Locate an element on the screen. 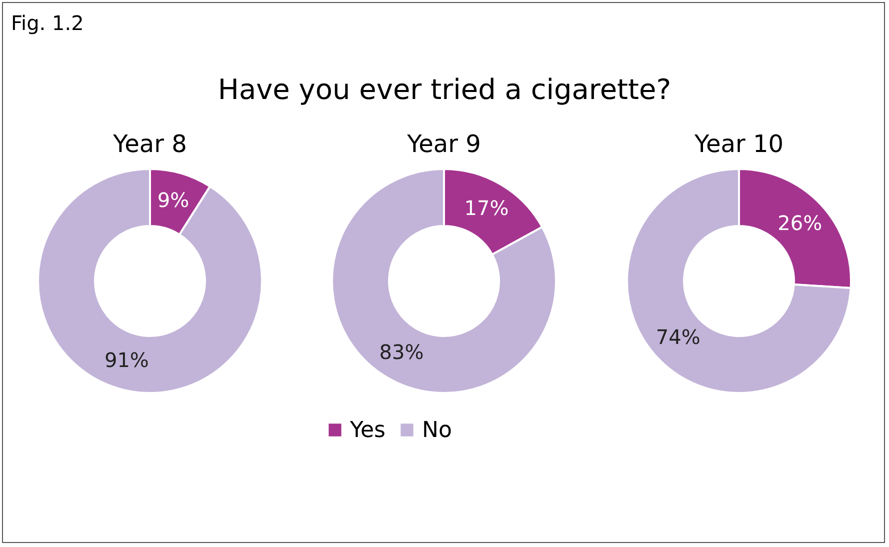  legend-label: Yes is located at coordinates (367, 430).